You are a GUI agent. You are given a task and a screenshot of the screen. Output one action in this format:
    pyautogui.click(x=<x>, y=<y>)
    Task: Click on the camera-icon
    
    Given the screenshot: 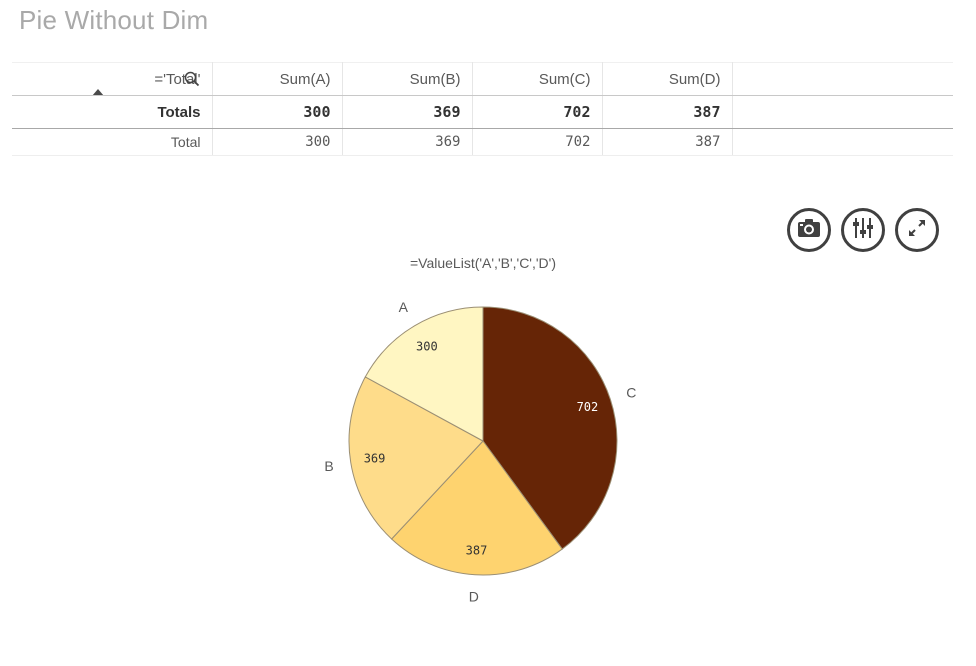 What is the action you would take?
    pyautogui.click(x=809, y=230)
    